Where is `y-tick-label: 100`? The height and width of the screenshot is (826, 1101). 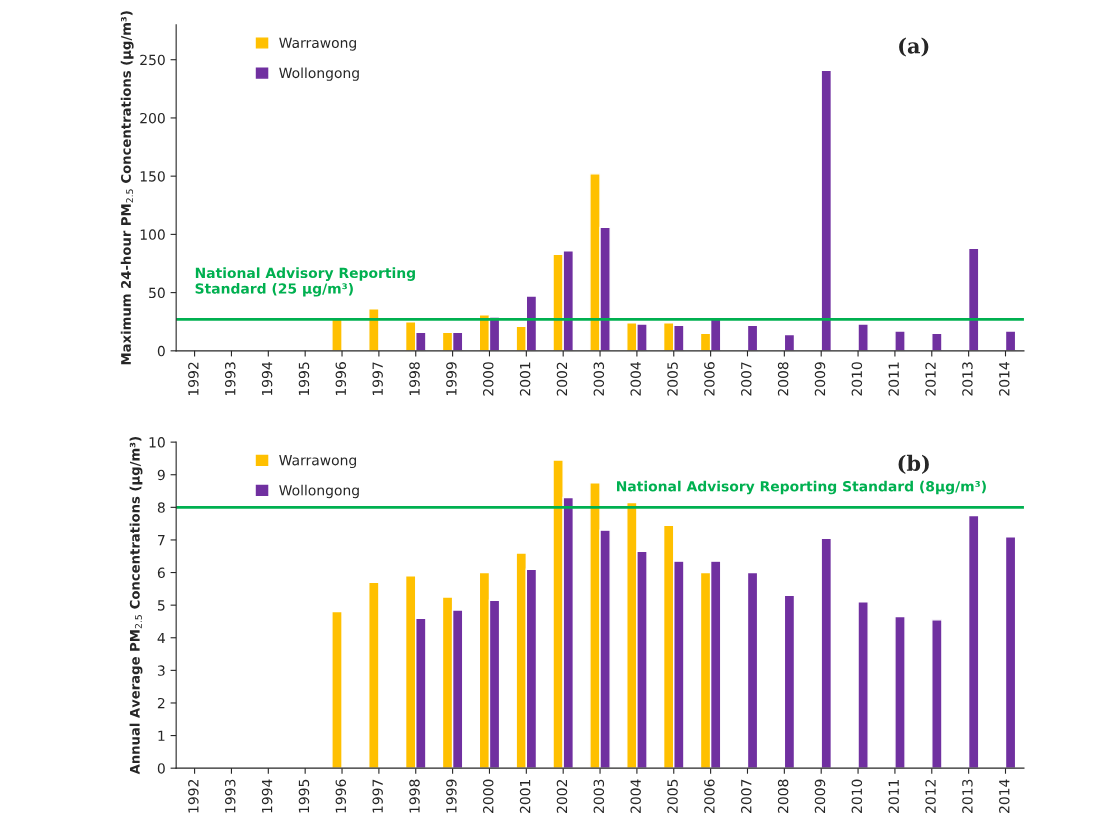
y-tick-label: 100 is located at coordinates (152, 234).